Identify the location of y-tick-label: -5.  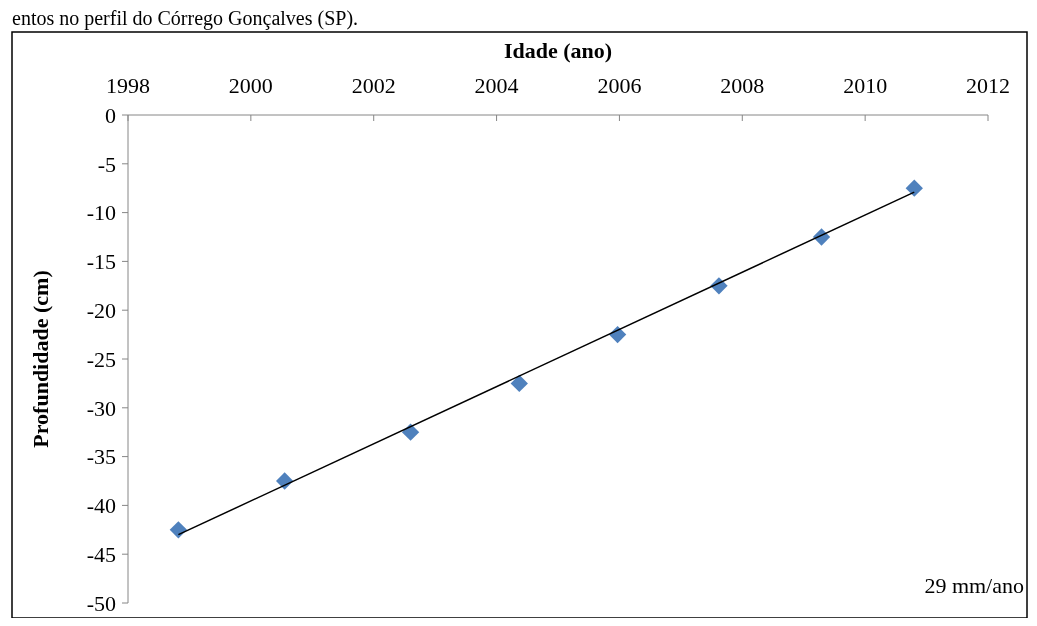
(106, 164).